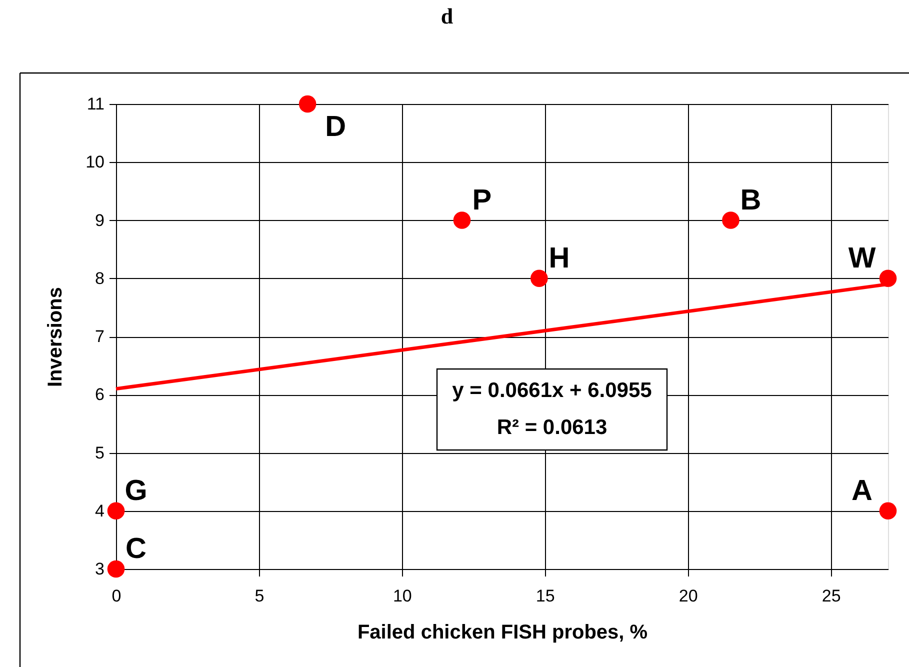  What do you see at coordinates (99, 220) in the screenshot?
I see `y-tick-label: 9` at bounding box center [99, 220].